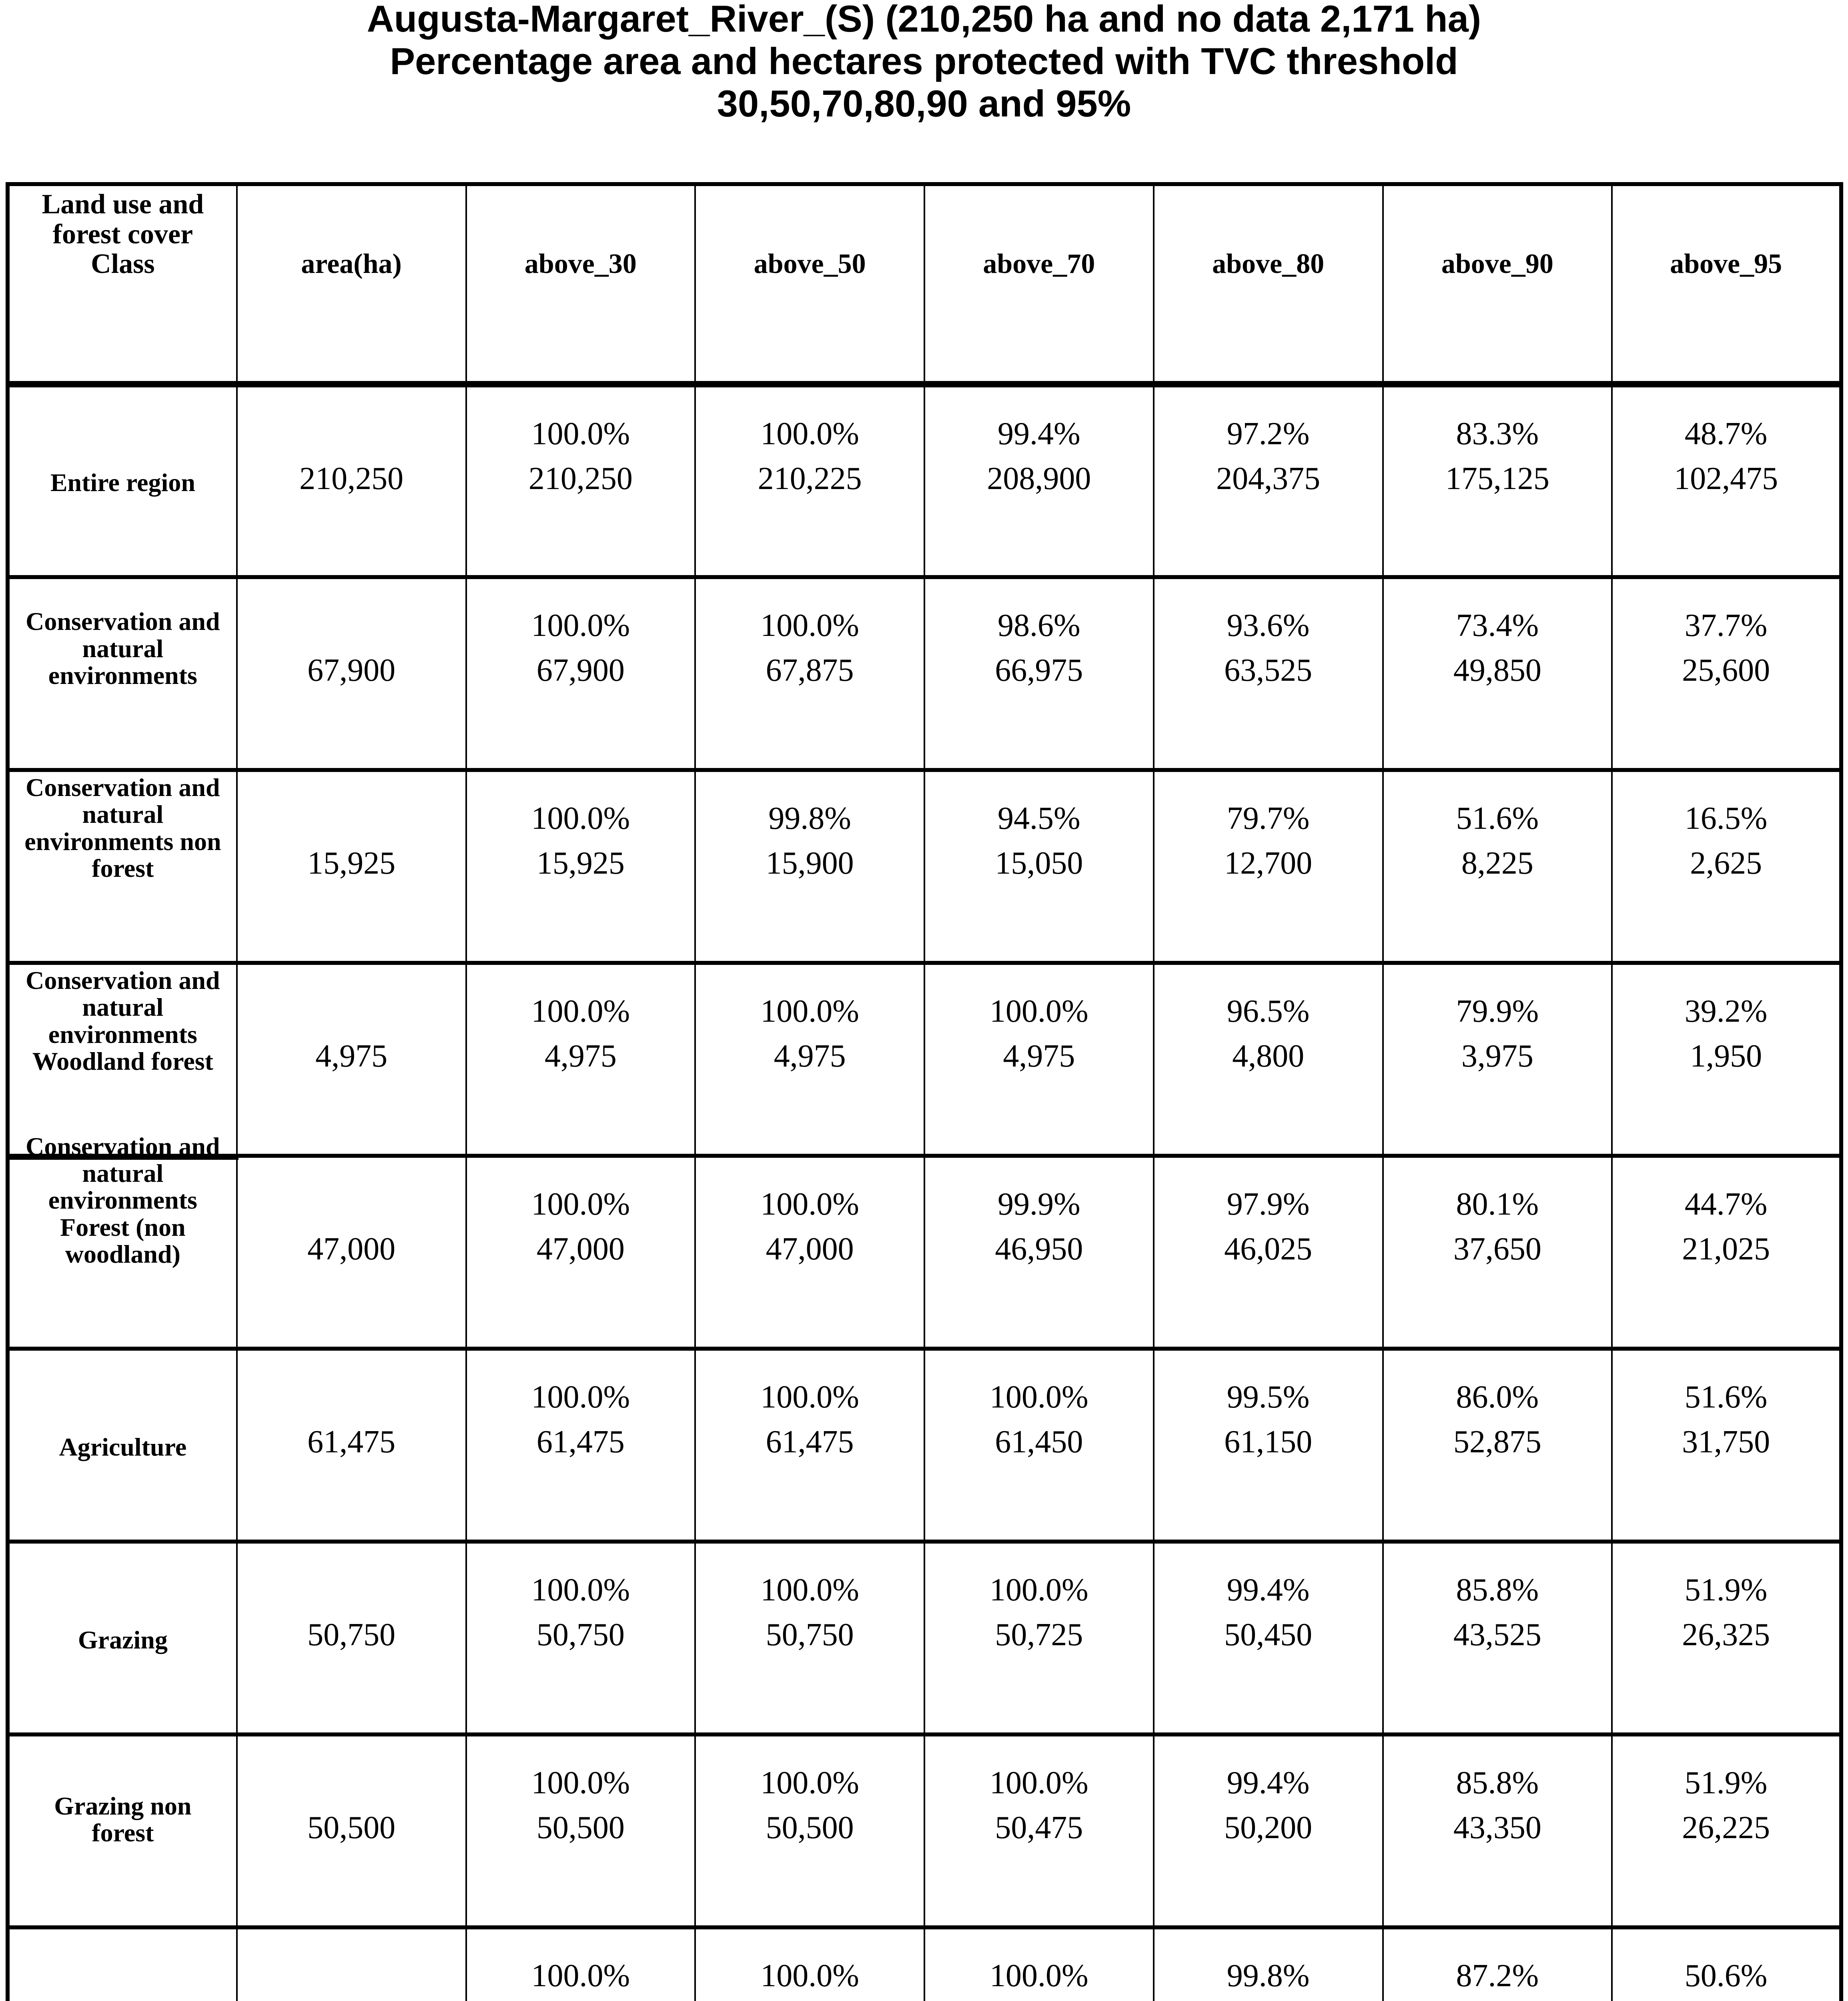  Describe the element at coordinates (123, 1819) in the screenshot. I see `row-label: Grazing non forest` at that location.